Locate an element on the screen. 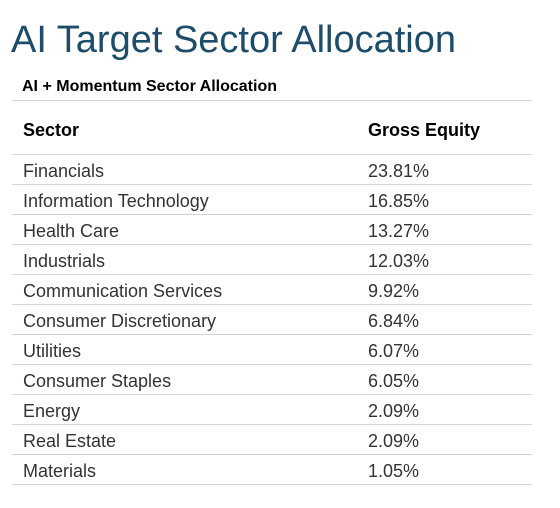 This screenshot has height=508, width=560. gross-equity-cell: 16.85% is located at coordinates (399, 201).